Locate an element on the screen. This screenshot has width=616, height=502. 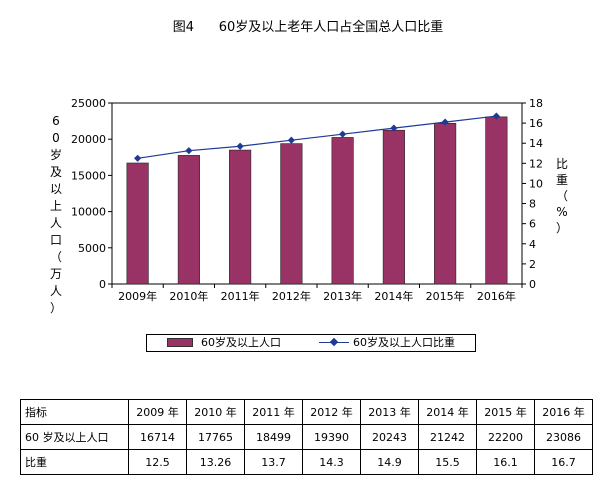
y-tick-label: 5000 is located at coordinates (92, 248).